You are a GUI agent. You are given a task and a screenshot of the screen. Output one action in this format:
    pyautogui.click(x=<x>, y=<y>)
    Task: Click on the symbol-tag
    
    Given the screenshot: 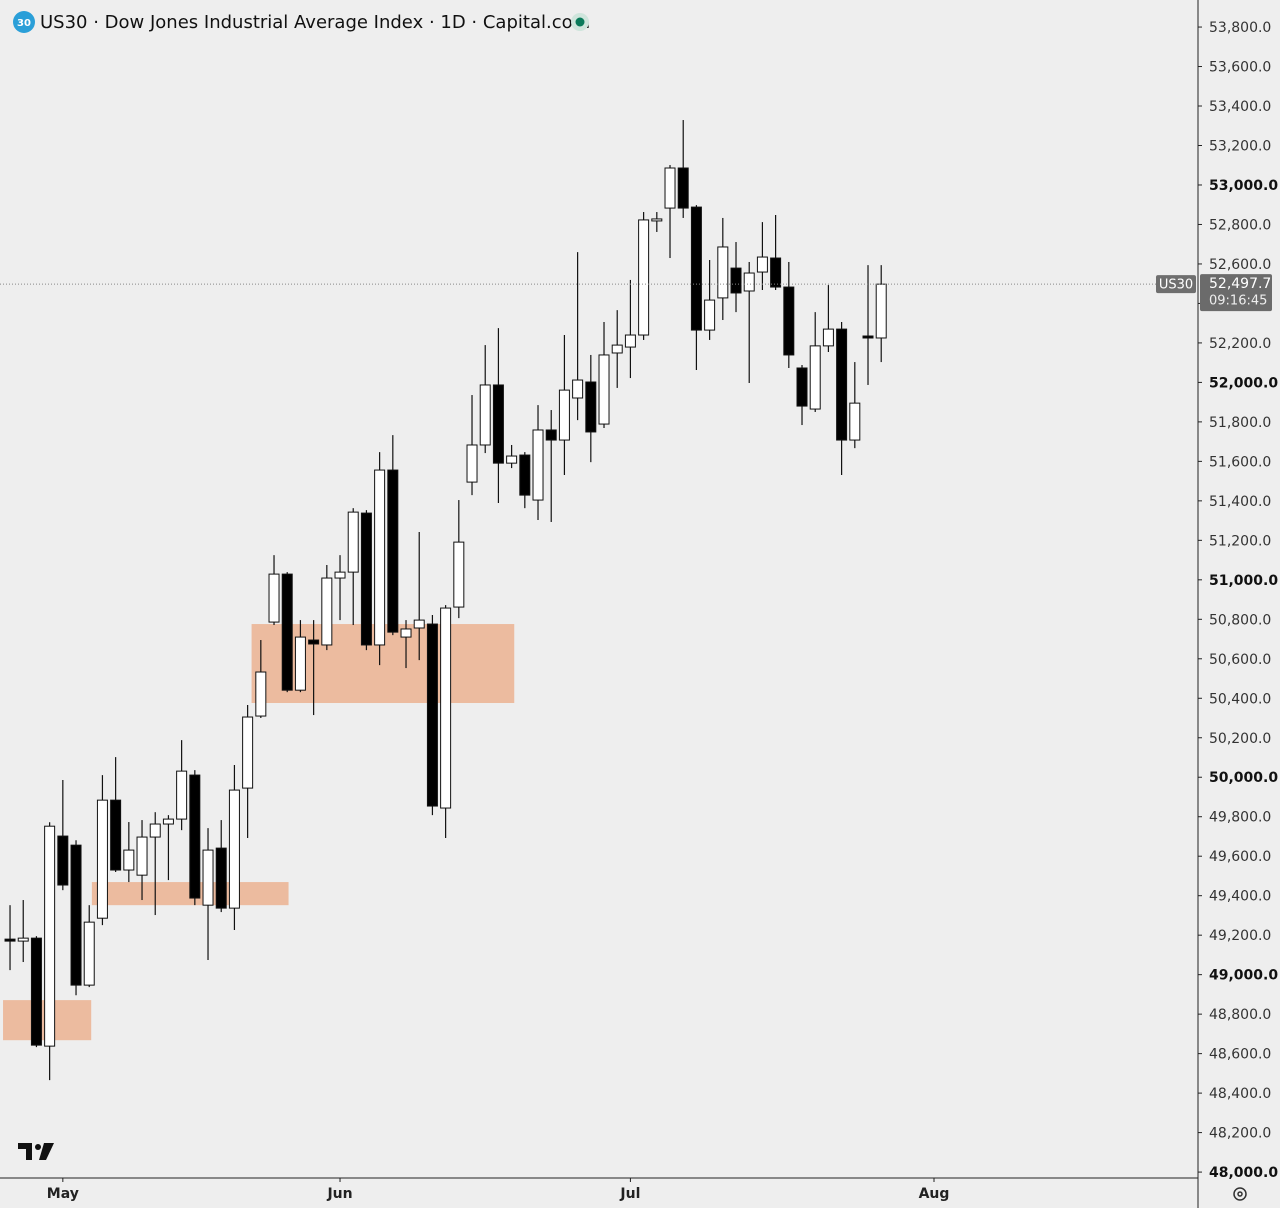 What is the action you would take?
    pyautogui.click(x=1176, y=284)
    